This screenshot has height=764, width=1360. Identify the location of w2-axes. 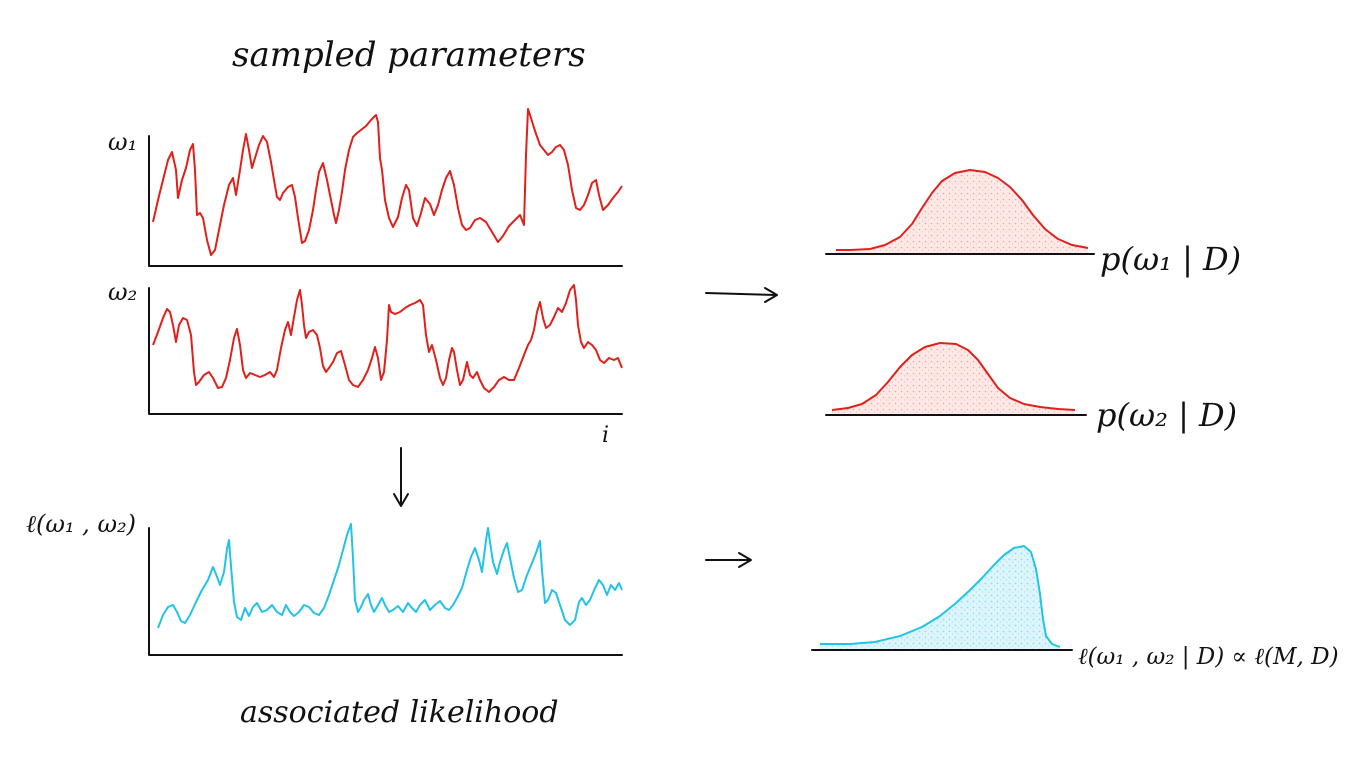
(385, 351).